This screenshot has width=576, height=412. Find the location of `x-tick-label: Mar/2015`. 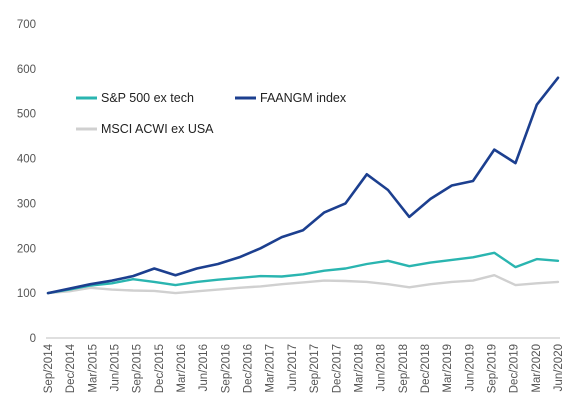

x-tick-label: Mar/2015 is located at coordinates (93, 368).